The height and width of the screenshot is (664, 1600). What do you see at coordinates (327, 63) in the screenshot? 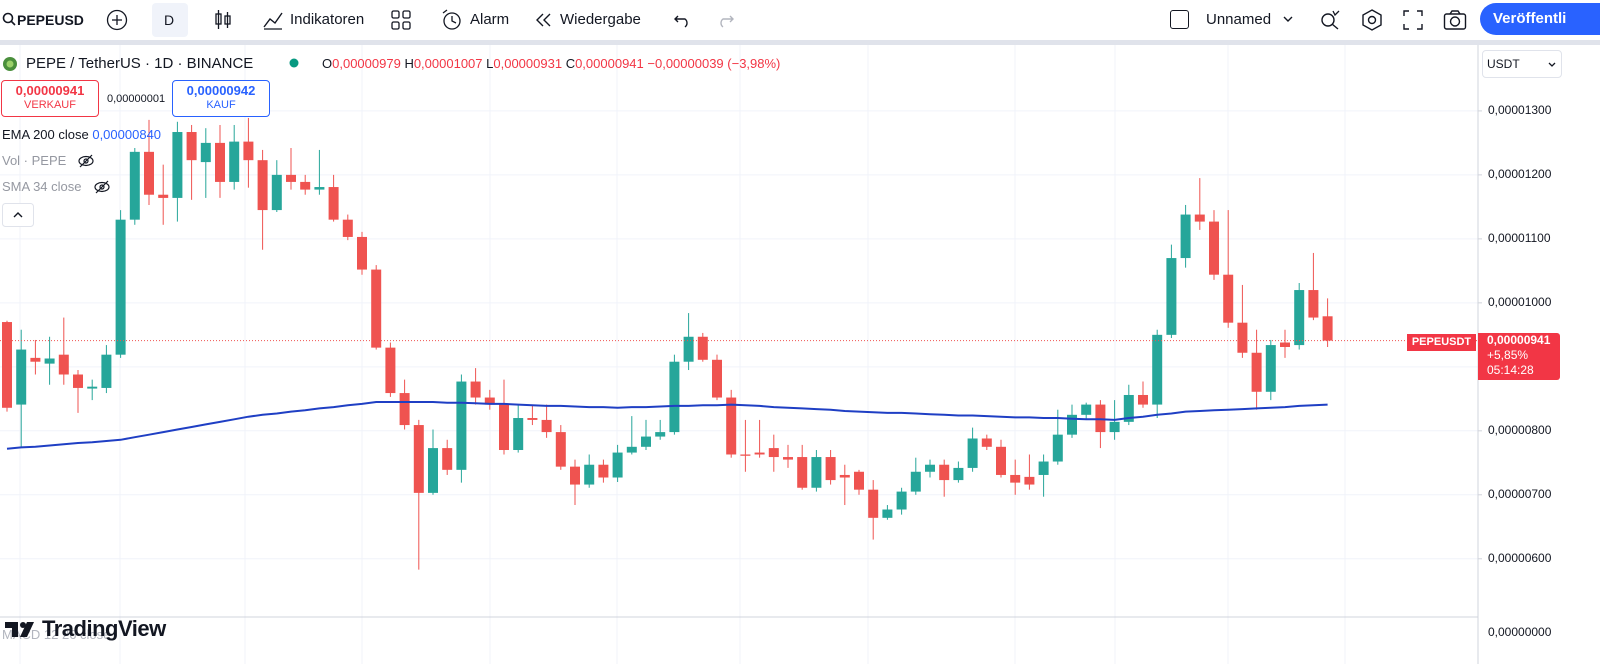
I see `open-label: O` at bounding box center [327, 63].